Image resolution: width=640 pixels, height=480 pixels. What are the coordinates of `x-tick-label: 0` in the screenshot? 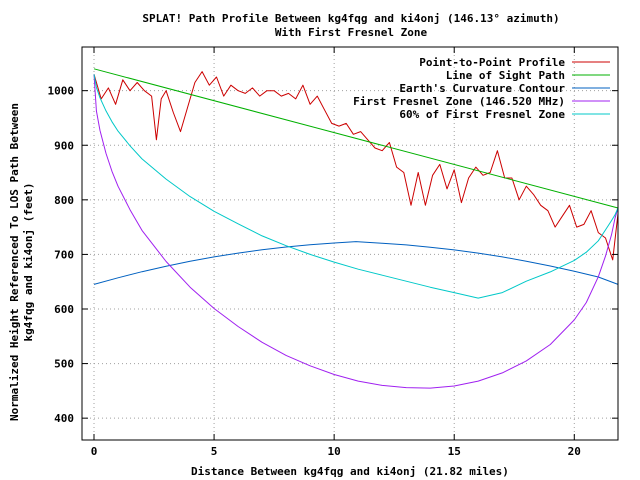 It's located at (94, 451).